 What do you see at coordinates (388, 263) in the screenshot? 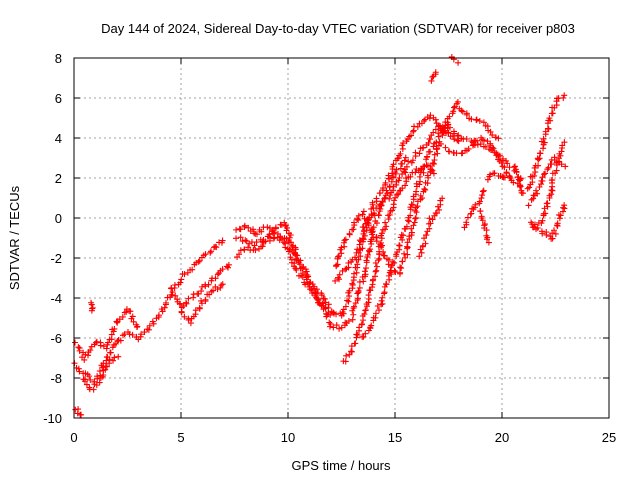
I see `series-track-m` at bounding box center [388, 263].